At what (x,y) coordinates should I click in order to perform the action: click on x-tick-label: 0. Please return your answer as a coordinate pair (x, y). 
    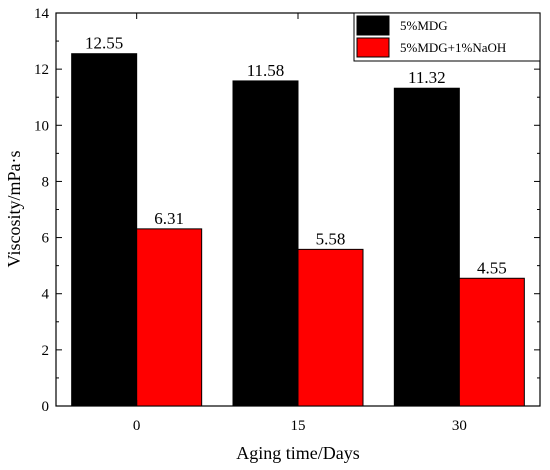
    Looking at the image, I should click on (137, 426).